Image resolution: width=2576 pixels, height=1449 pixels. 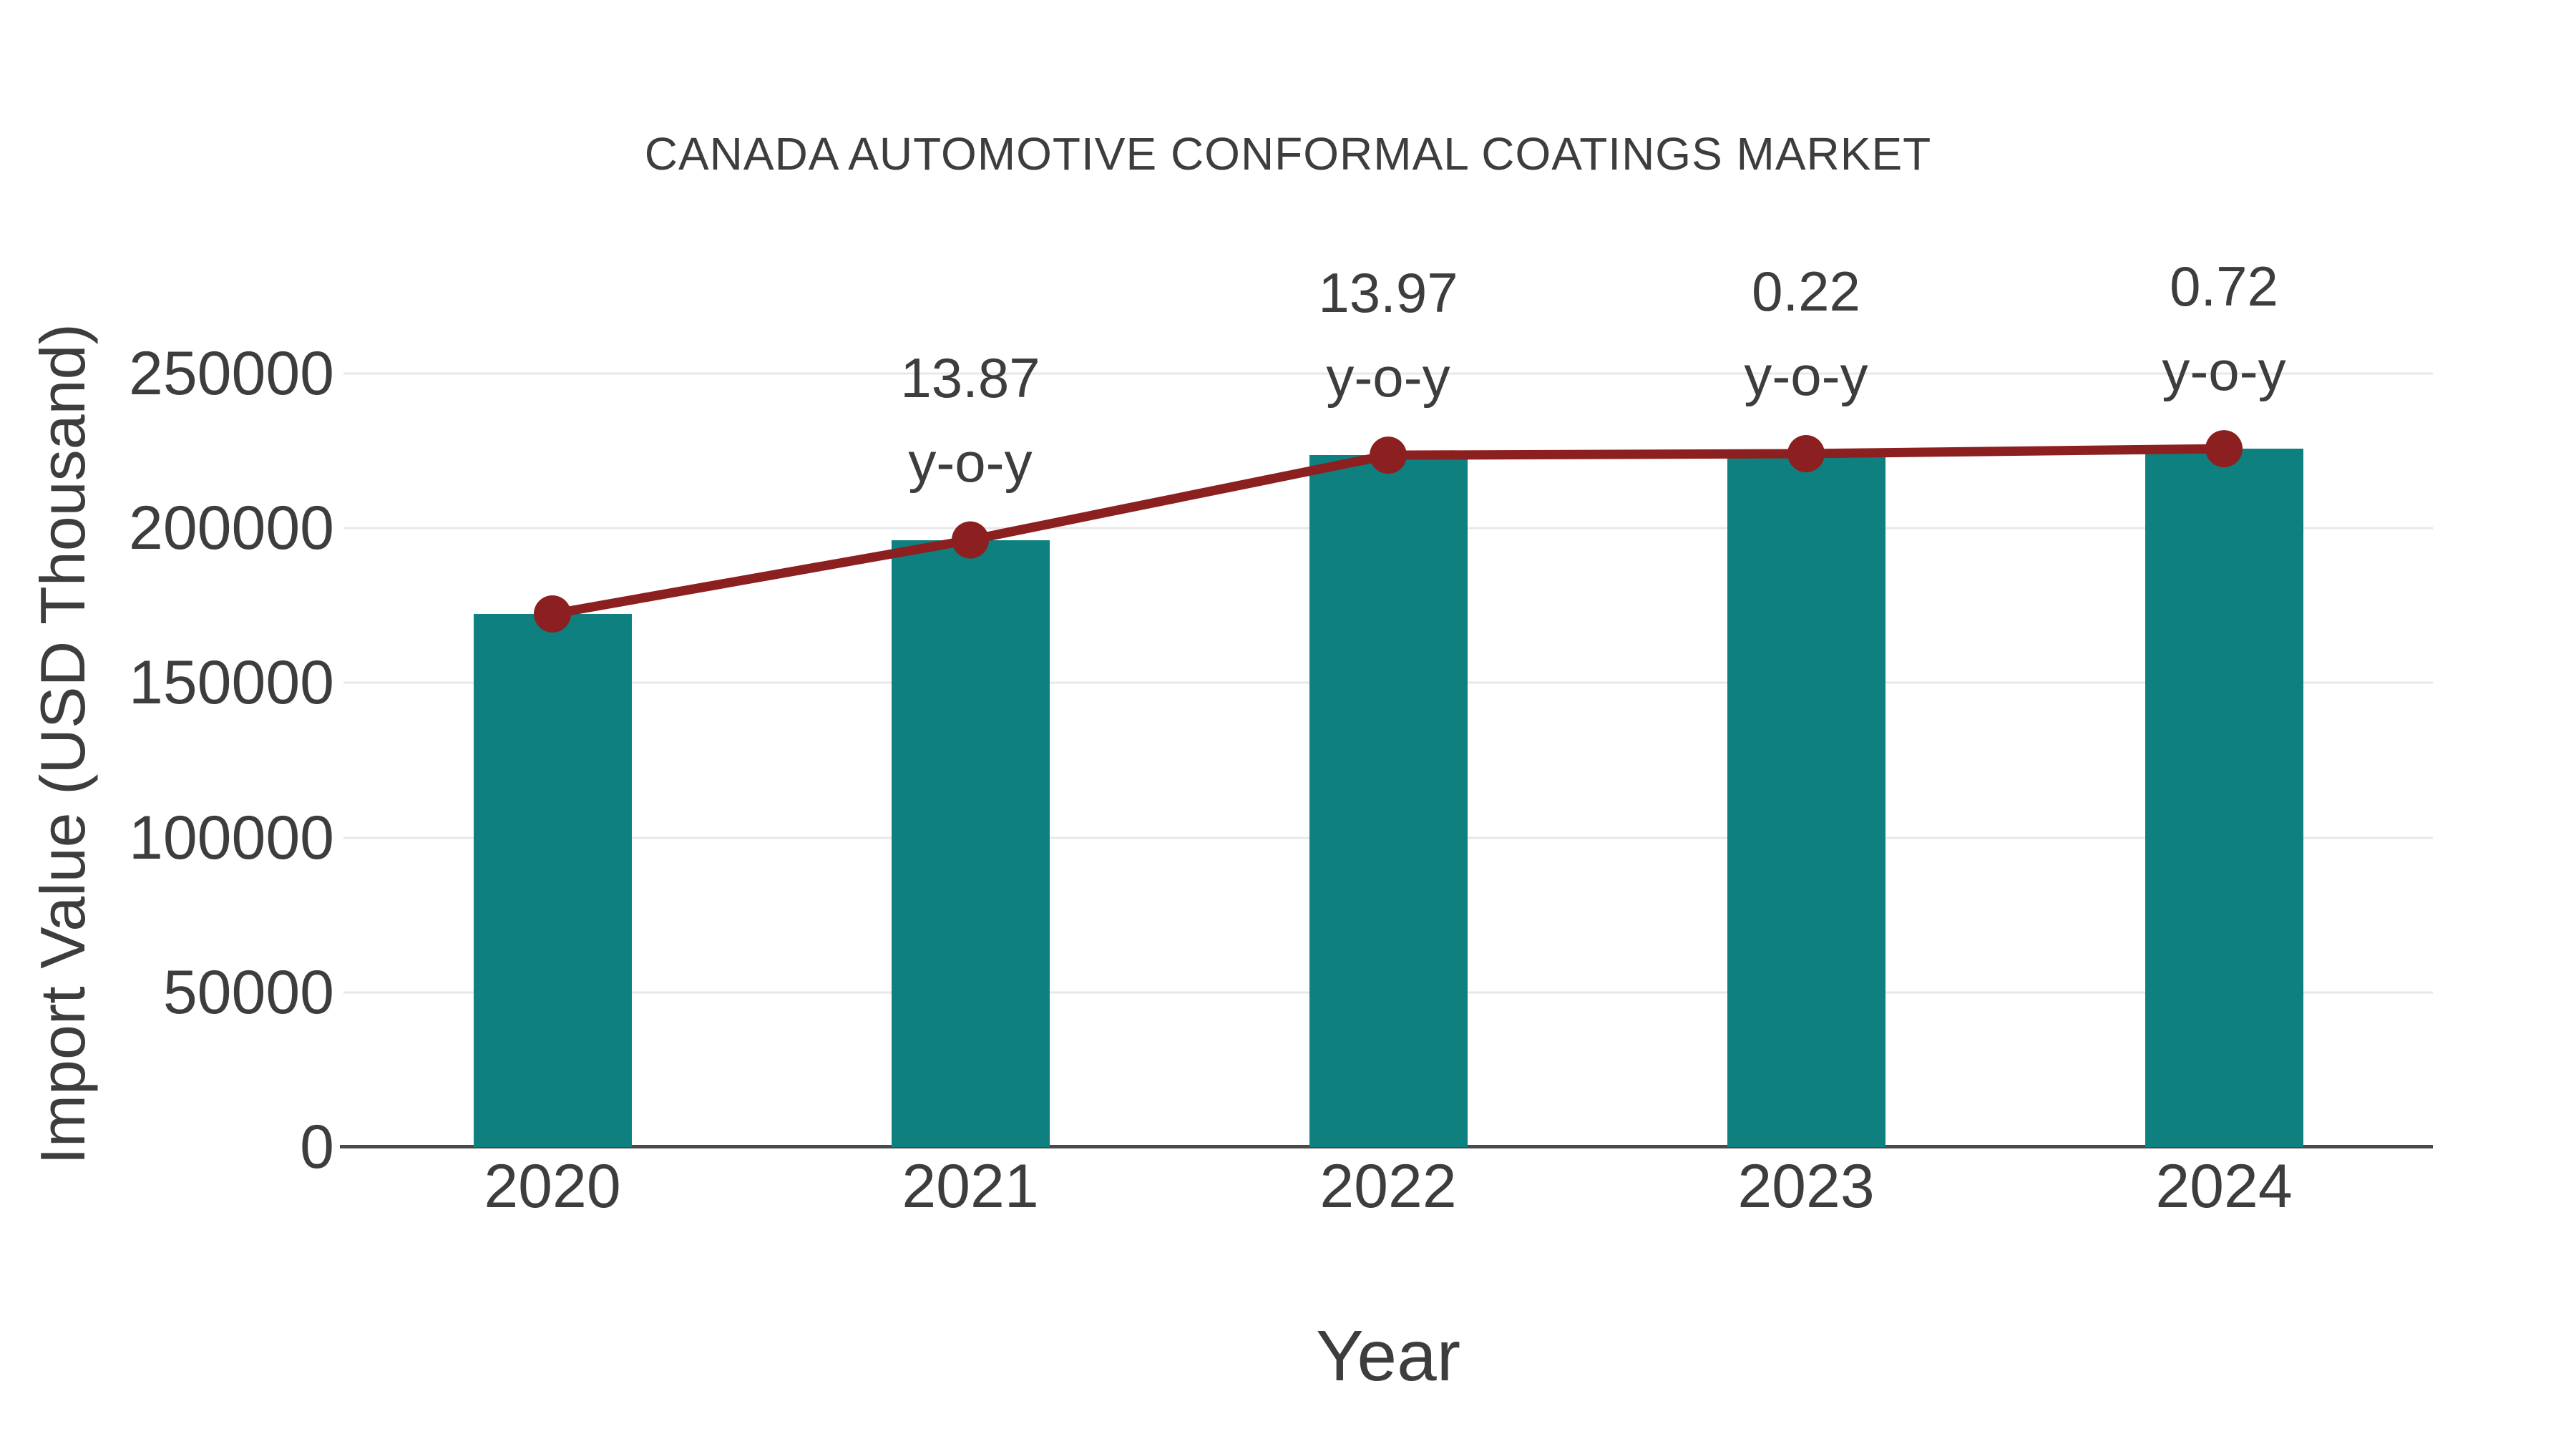 What do you see at coordinates (1388, 293) in the screenshot?
I see `yoy-value: 13.97` at bounding box center [1388, 293].